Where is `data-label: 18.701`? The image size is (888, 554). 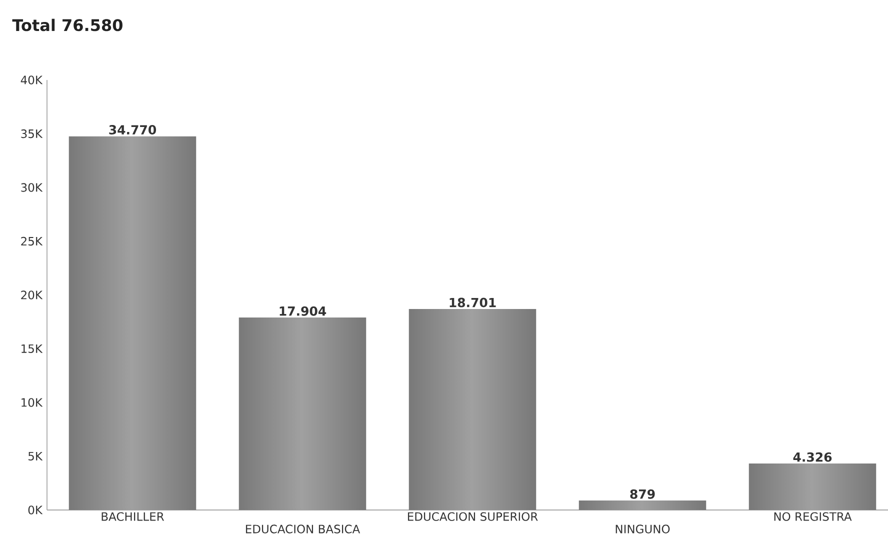
data-label: 18.701 is located at coordinates (473, 303).